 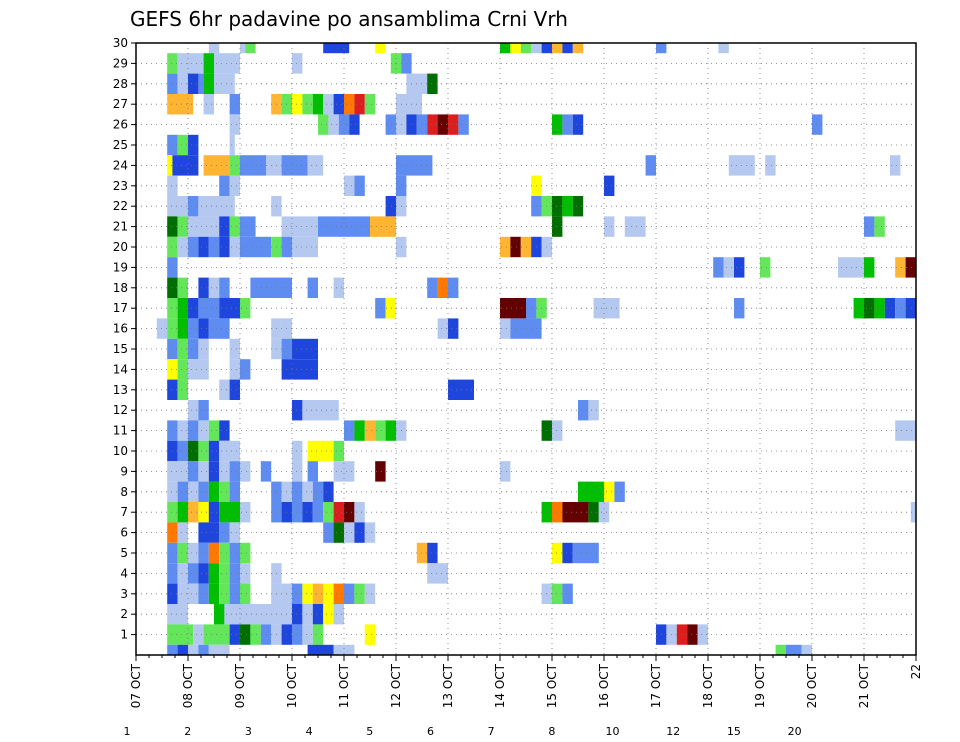 What do you see at coordinates (120, 63) in the screenshot?
I see `y-tick-label: 29` at bounding box center [120, 63].